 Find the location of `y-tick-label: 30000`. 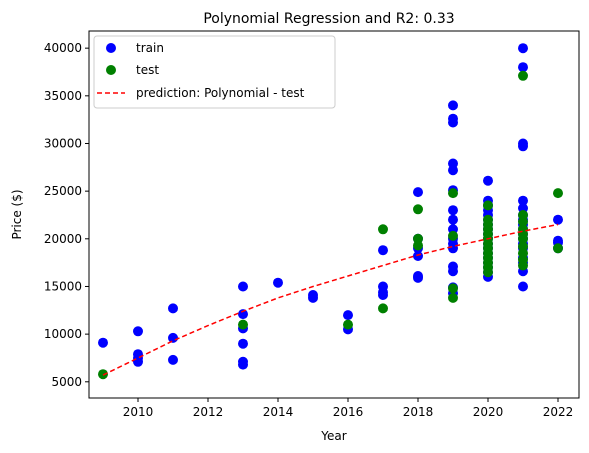

y-tick-label: 30000 is located at coordinates (63, 143).